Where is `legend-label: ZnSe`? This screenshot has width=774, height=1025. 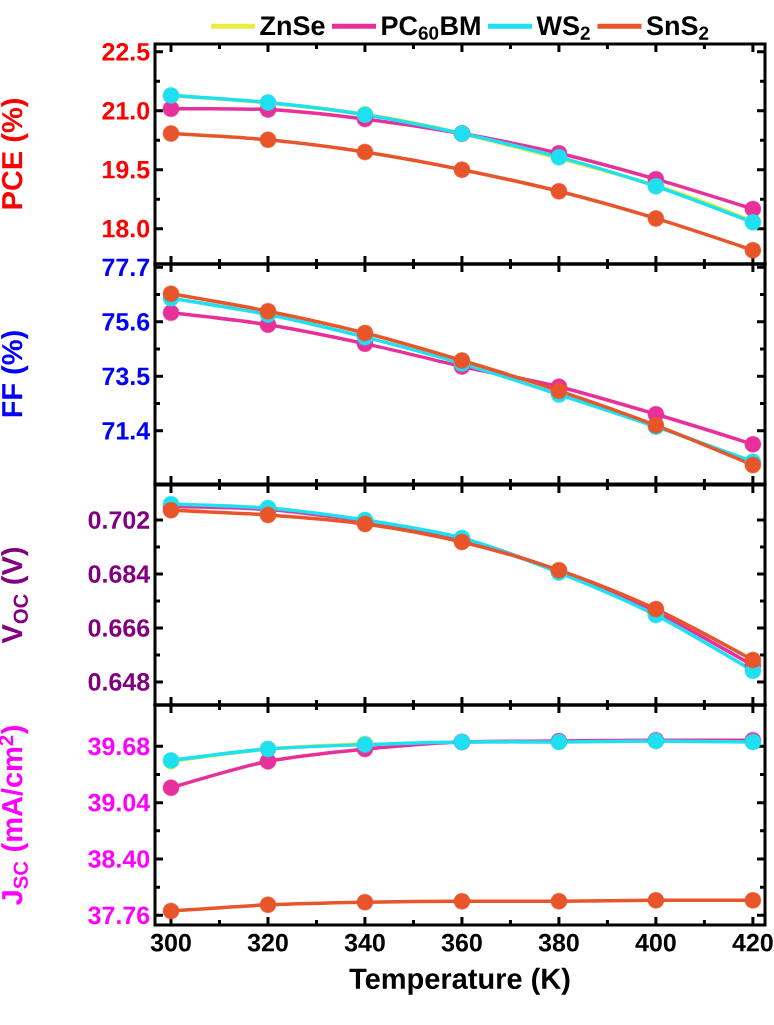 legend-label: ZnSe is located at coordinates (292, 26).